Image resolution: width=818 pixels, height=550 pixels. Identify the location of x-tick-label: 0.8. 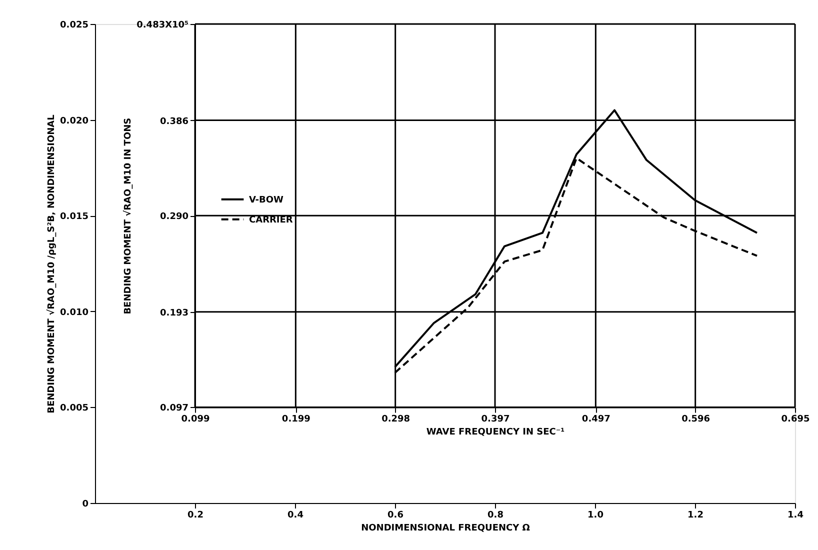
(496, 515).